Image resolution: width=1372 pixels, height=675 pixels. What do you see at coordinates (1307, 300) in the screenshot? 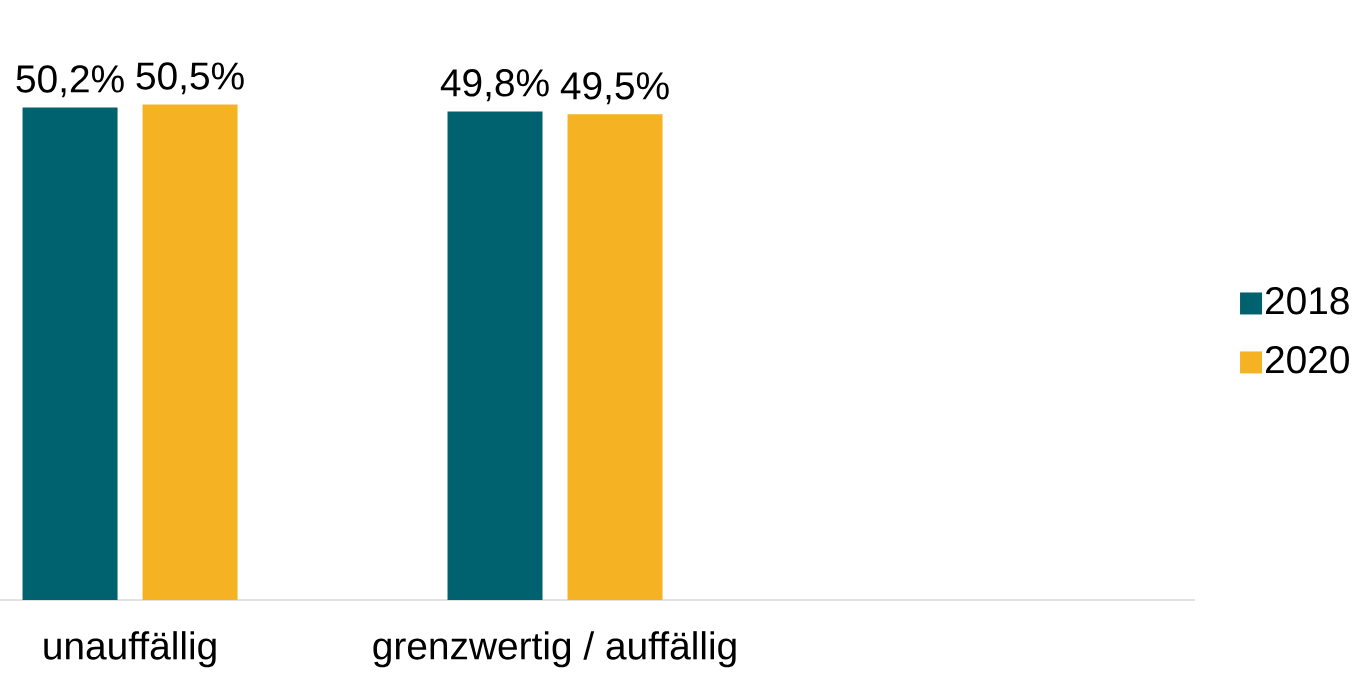
I see `legend-label: 2018` at bounding box center [1307, 300].